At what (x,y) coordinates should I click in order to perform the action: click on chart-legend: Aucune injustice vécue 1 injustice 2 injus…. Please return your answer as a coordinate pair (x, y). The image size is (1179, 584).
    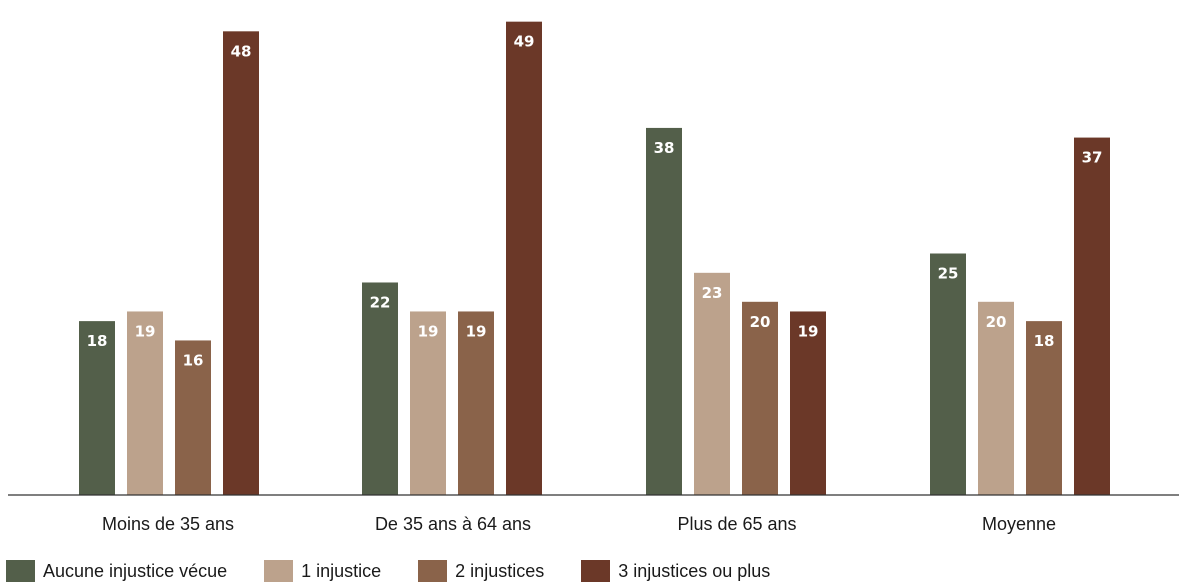
    Looking at the image, I should click on (406, 571).